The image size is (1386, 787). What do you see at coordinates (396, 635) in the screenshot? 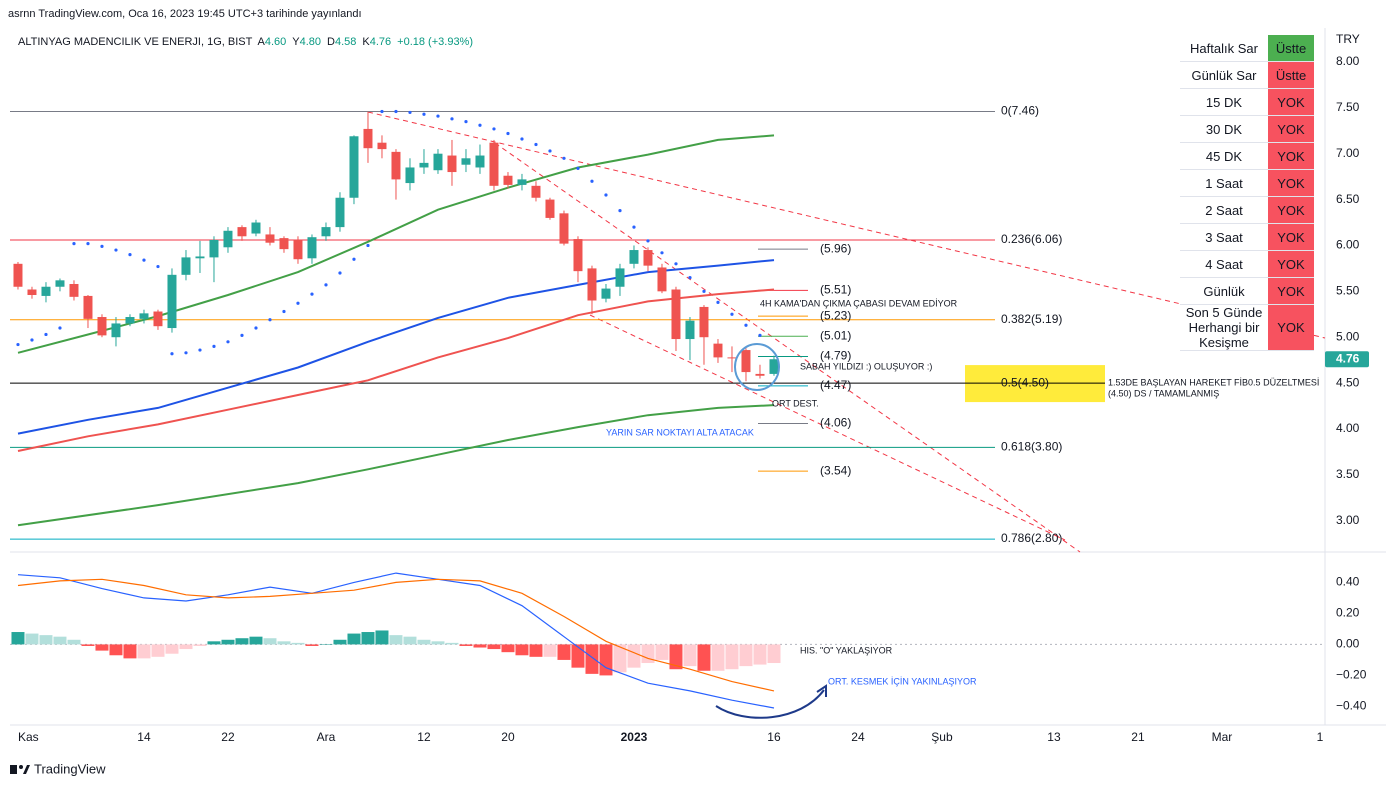
I see `macd-line` at bounding box center [396, 635].